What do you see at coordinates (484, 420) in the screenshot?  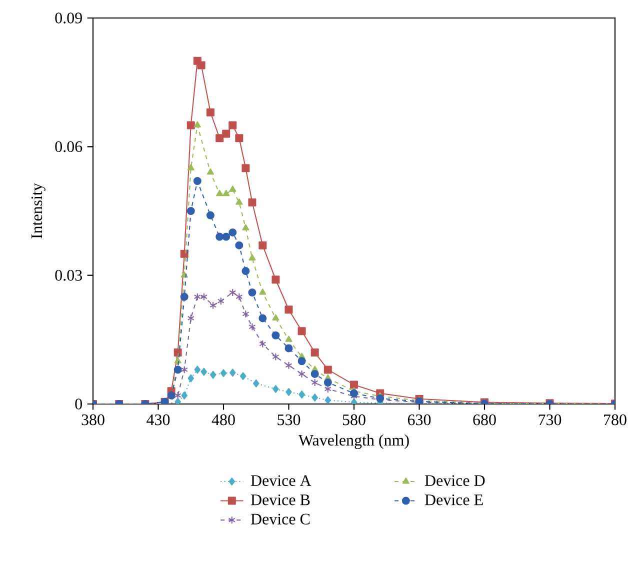 I see `x-tick-label: 680` at bounding box center [484, 420].